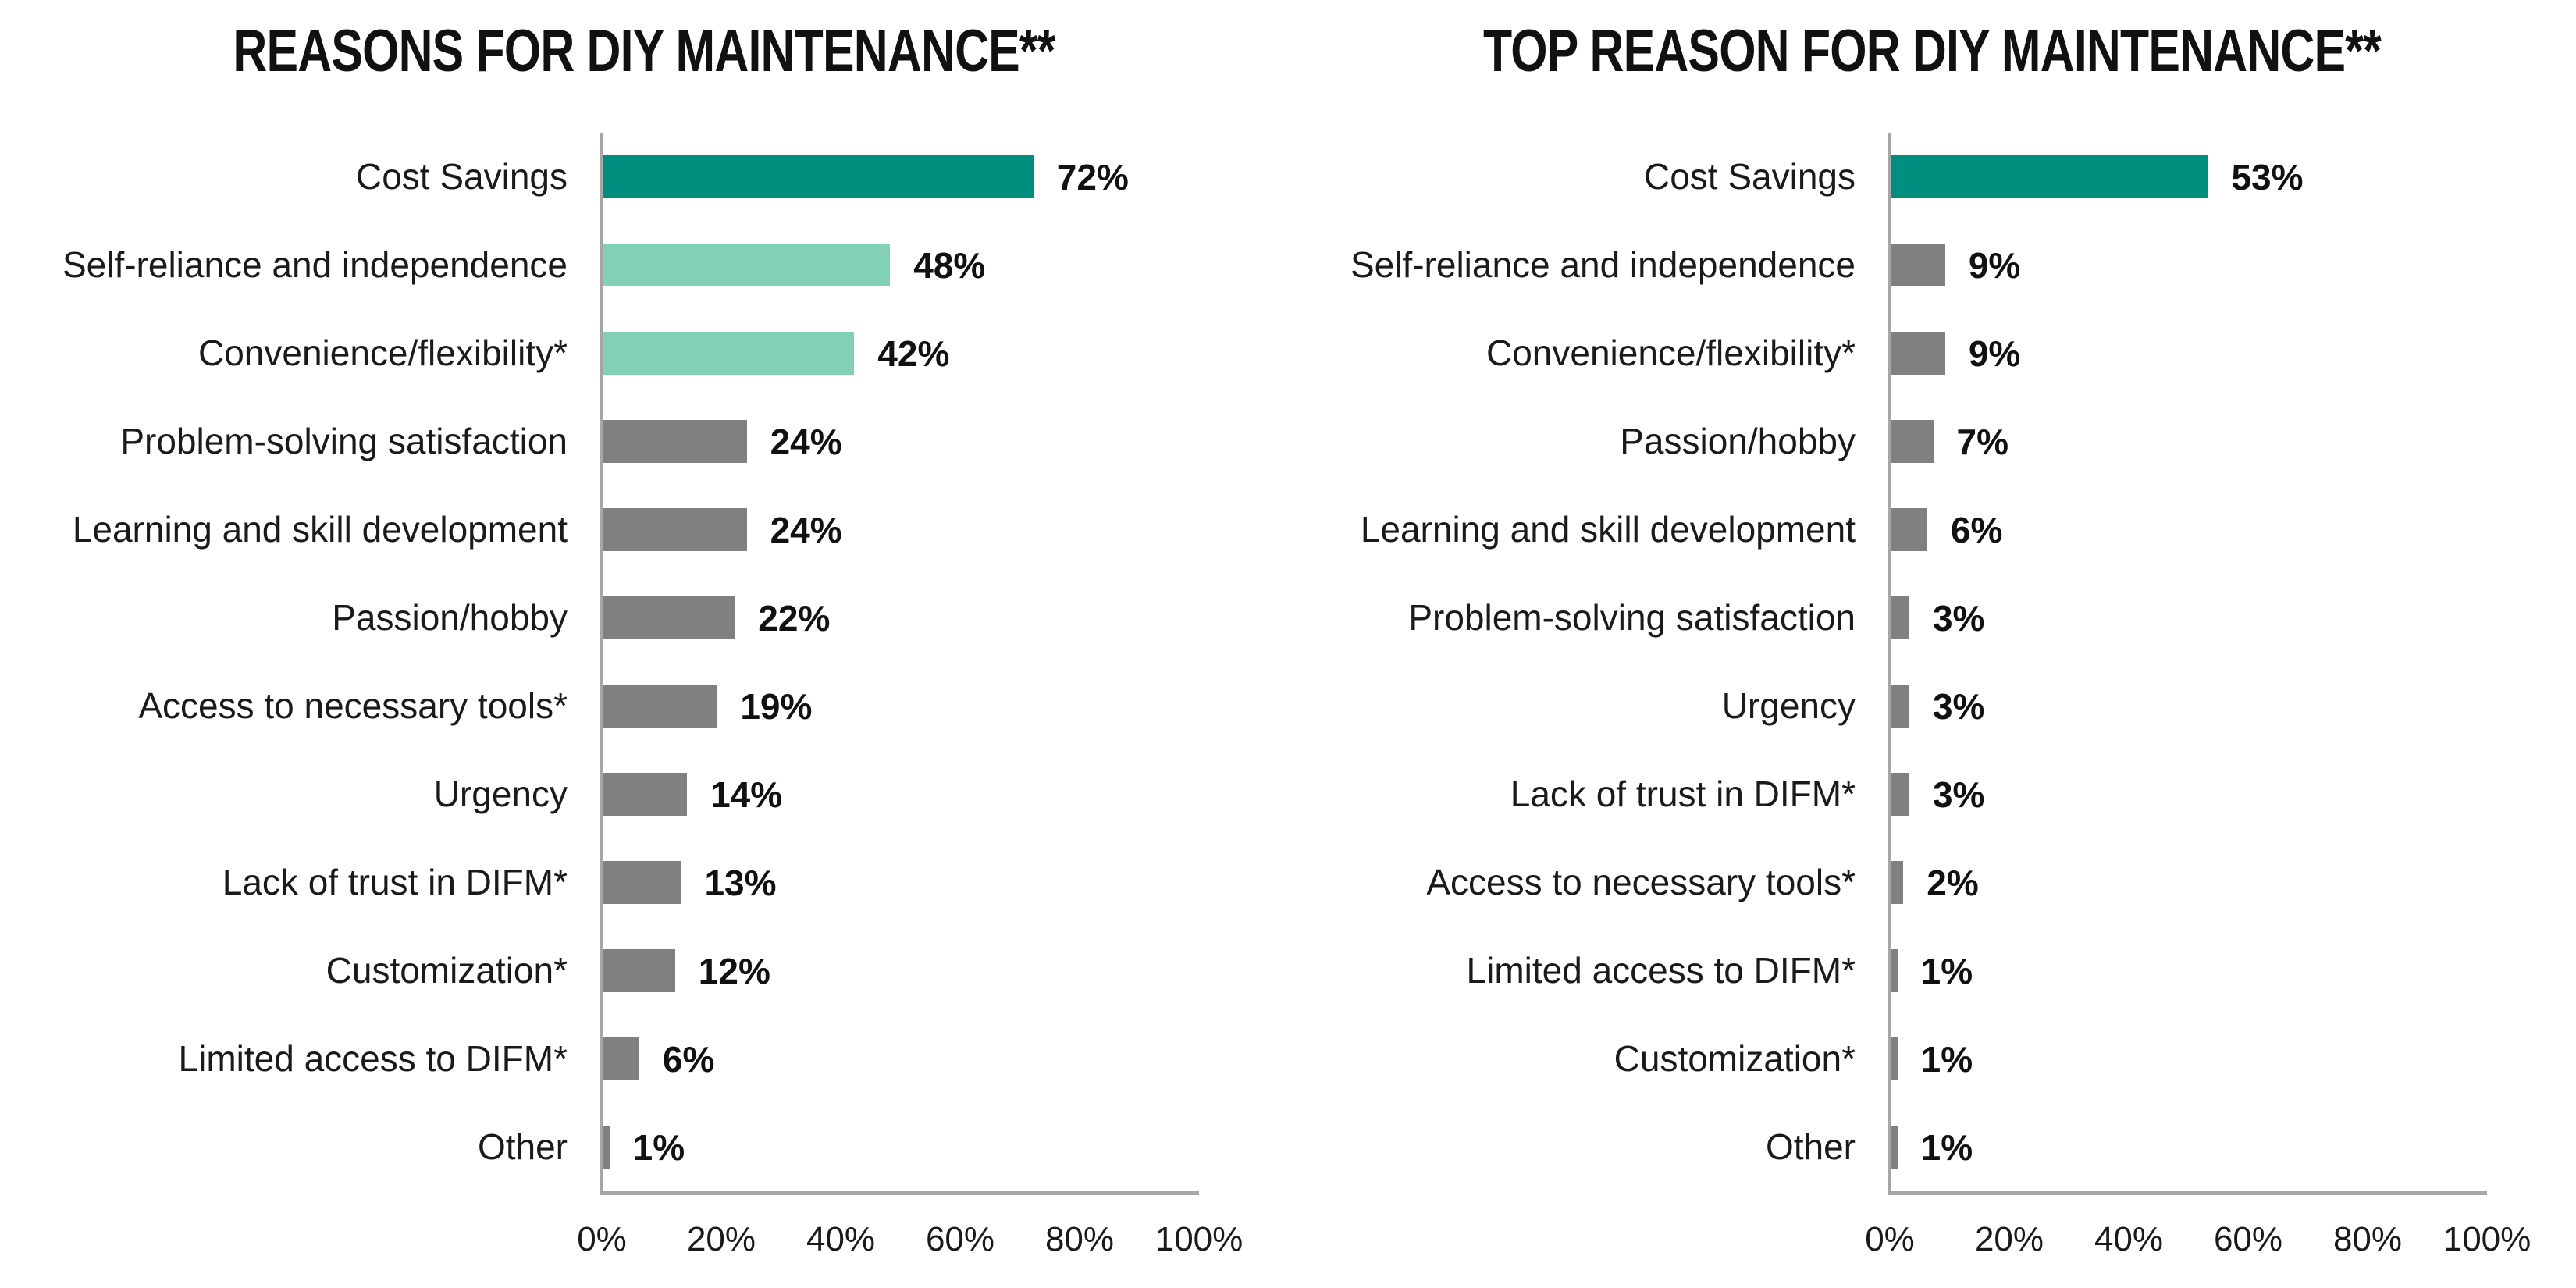 The height and width of the screenshot is (1288, 2576). I want to click on bar-zone: 14%, so click(944, 794).